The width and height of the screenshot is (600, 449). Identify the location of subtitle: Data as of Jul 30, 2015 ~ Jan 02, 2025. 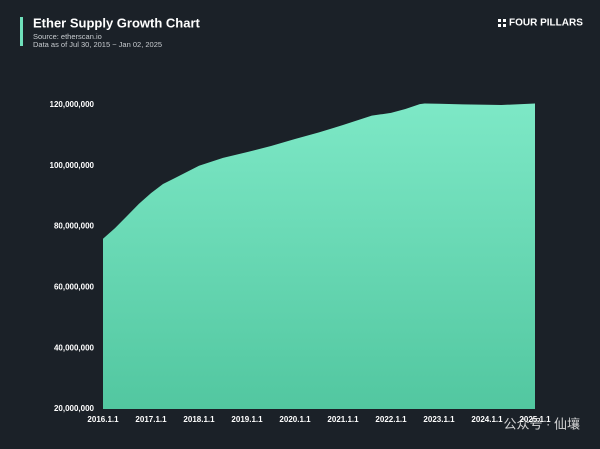
(97, 44).